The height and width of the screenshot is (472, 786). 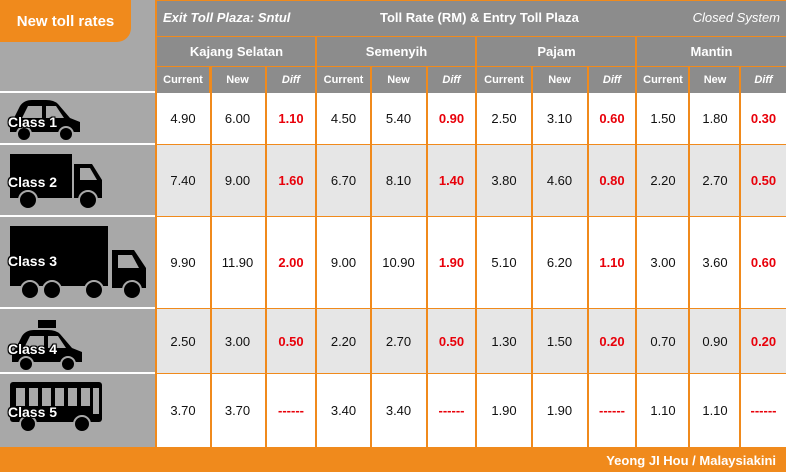 What do you see at coordinates (183, 180) in the screenshot?
I see `rate-current-cell: 7.40` at bounding box center [183, 180].